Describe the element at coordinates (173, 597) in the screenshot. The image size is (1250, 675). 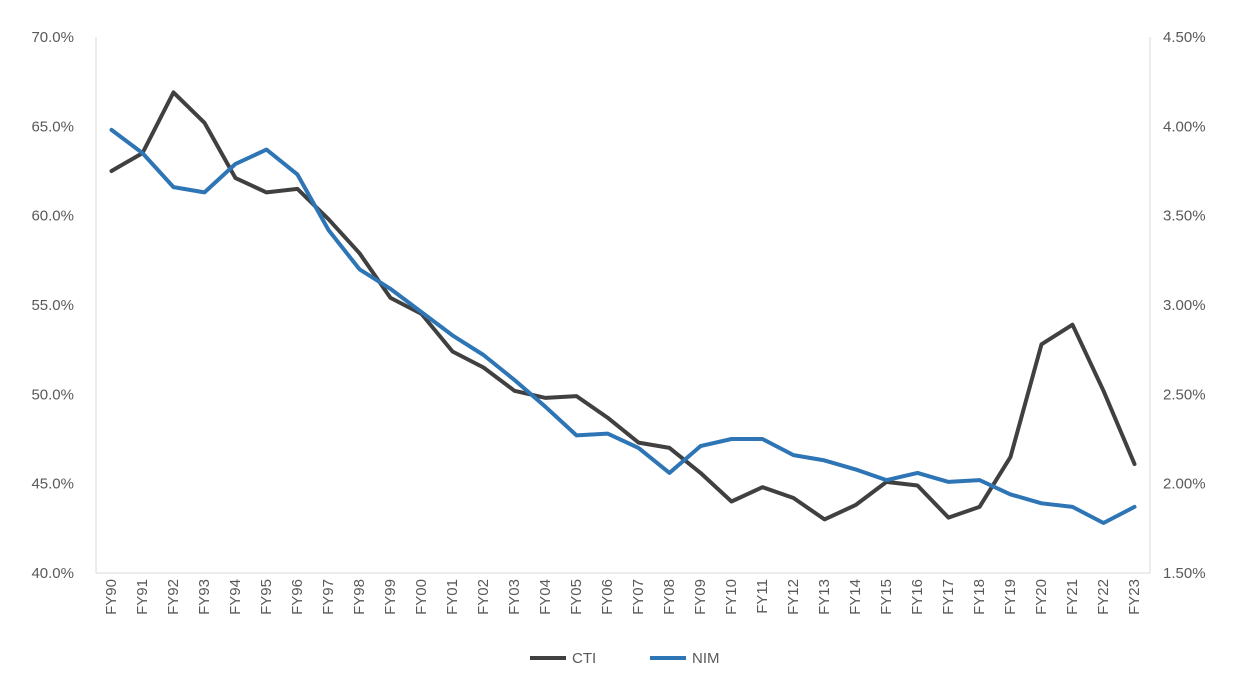
I see `x-tick-label: FY92` at that location.